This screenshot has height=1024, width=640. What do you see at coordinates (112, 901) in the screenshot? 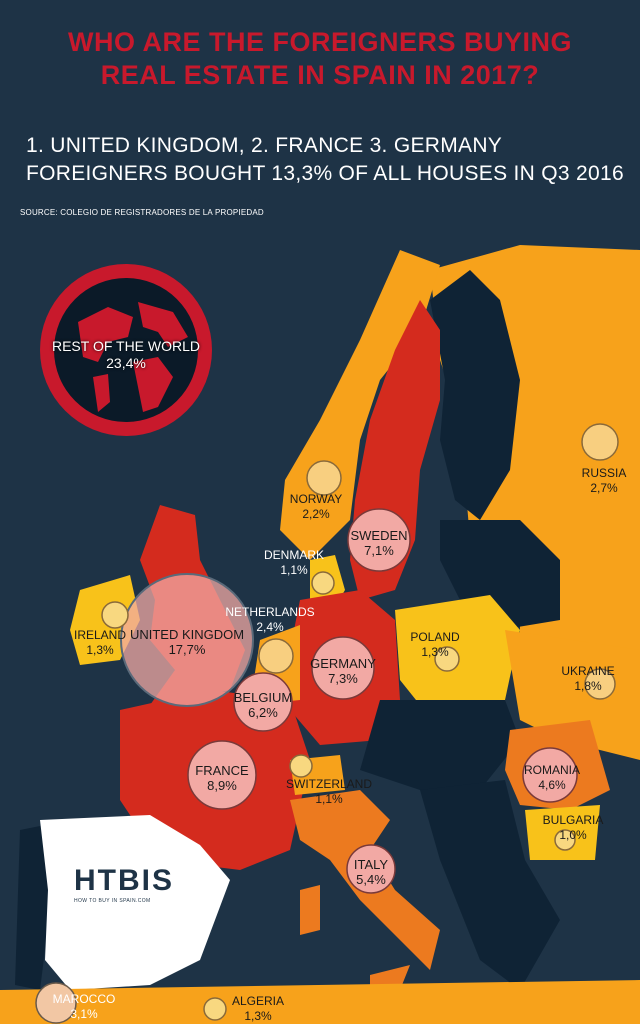
I see `logo-tagline: HOW TO BUY IN SPAIN.COM` at bounding box center [112, 901].